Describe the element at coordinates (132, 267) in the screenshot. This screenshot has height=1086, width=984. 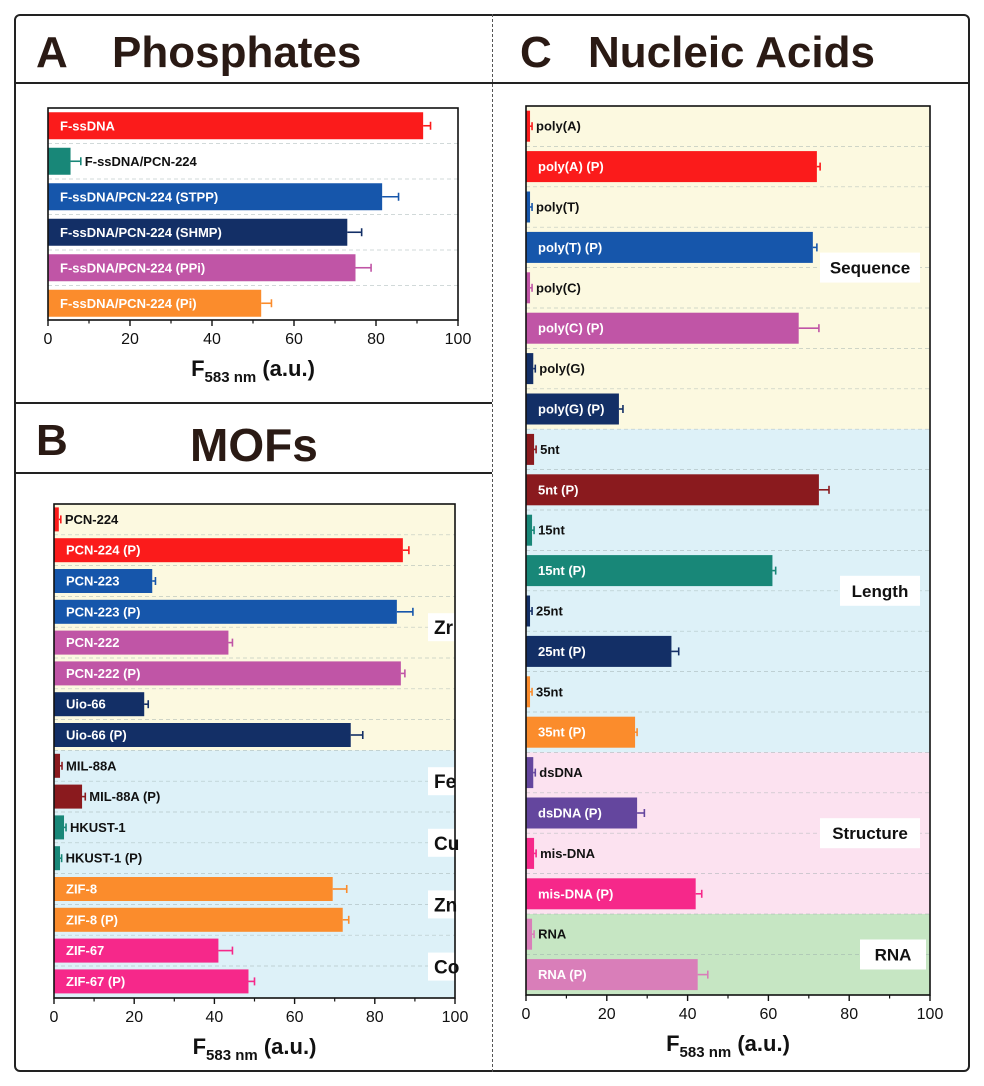
I see `bar-label: F-ssDNA/PCN-224 (PPi)` at that location.